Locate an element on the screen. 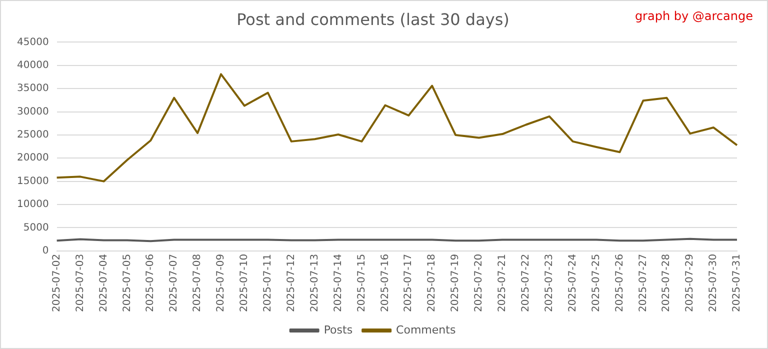 The width and height of the screenshot is (768, 349). x-tick-label: 2025-07-25 is located at coordinates (596, 283).